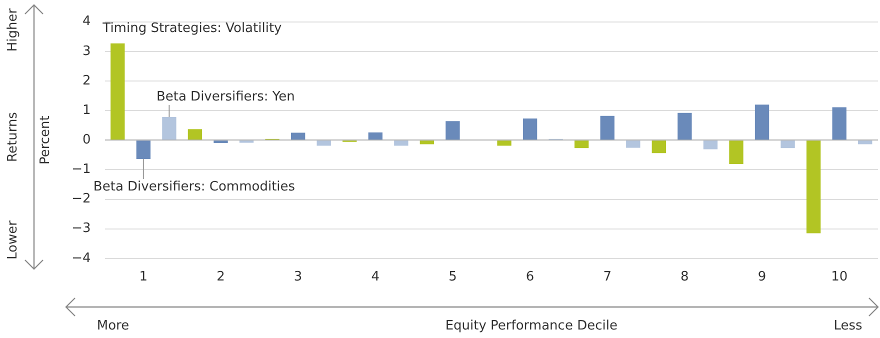 The image size is (880, 338). Describe the element at coordinates (86, 22) in the screenshot. I see `y-tick-label: 4` at that location.